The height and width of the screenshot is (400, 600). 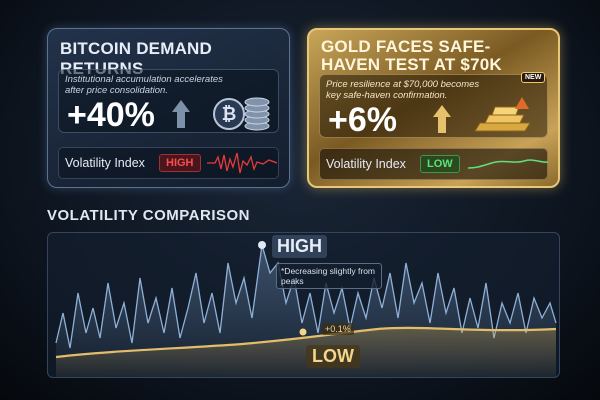 I want to click on low-marker, so click(x=303, y=332).